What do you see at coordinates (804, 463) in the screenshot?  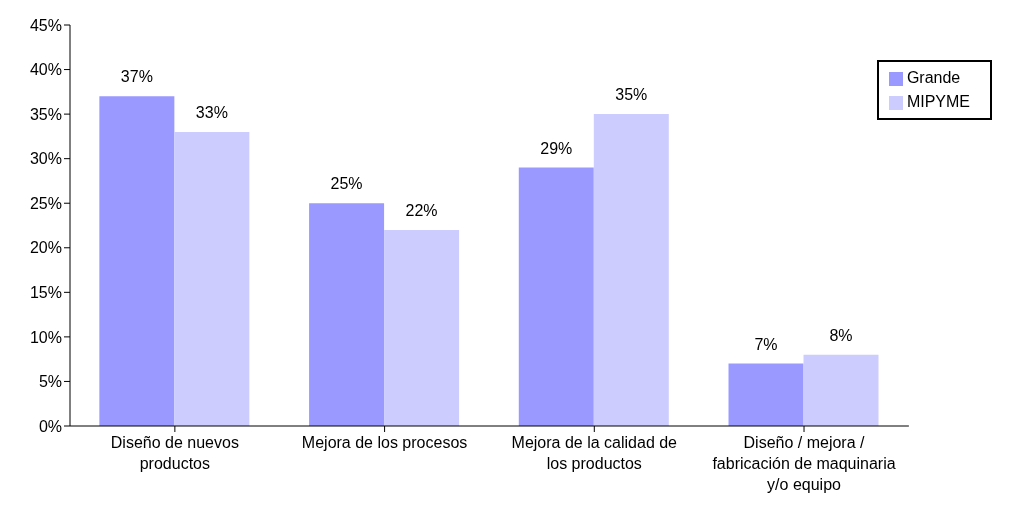 I see `x-tick-label: Diseño / mejora / fabricación de maquinaria y/o equipo` at bounding box center [804, 463].